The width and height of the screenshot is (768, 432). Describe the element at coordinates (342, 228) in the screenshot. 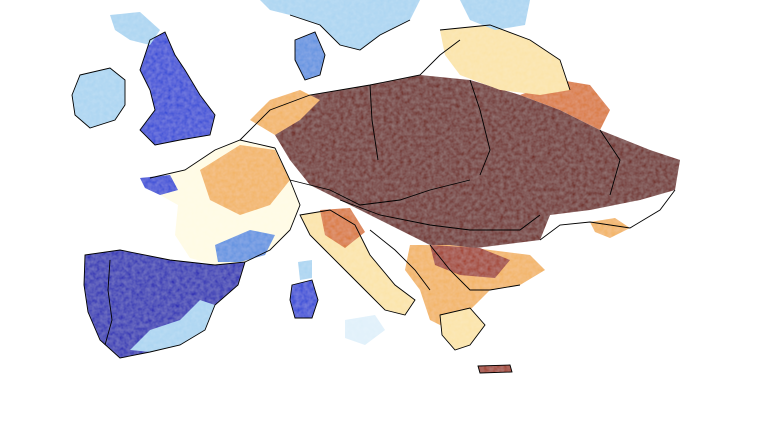

I see `italy-north-dry` at that location.